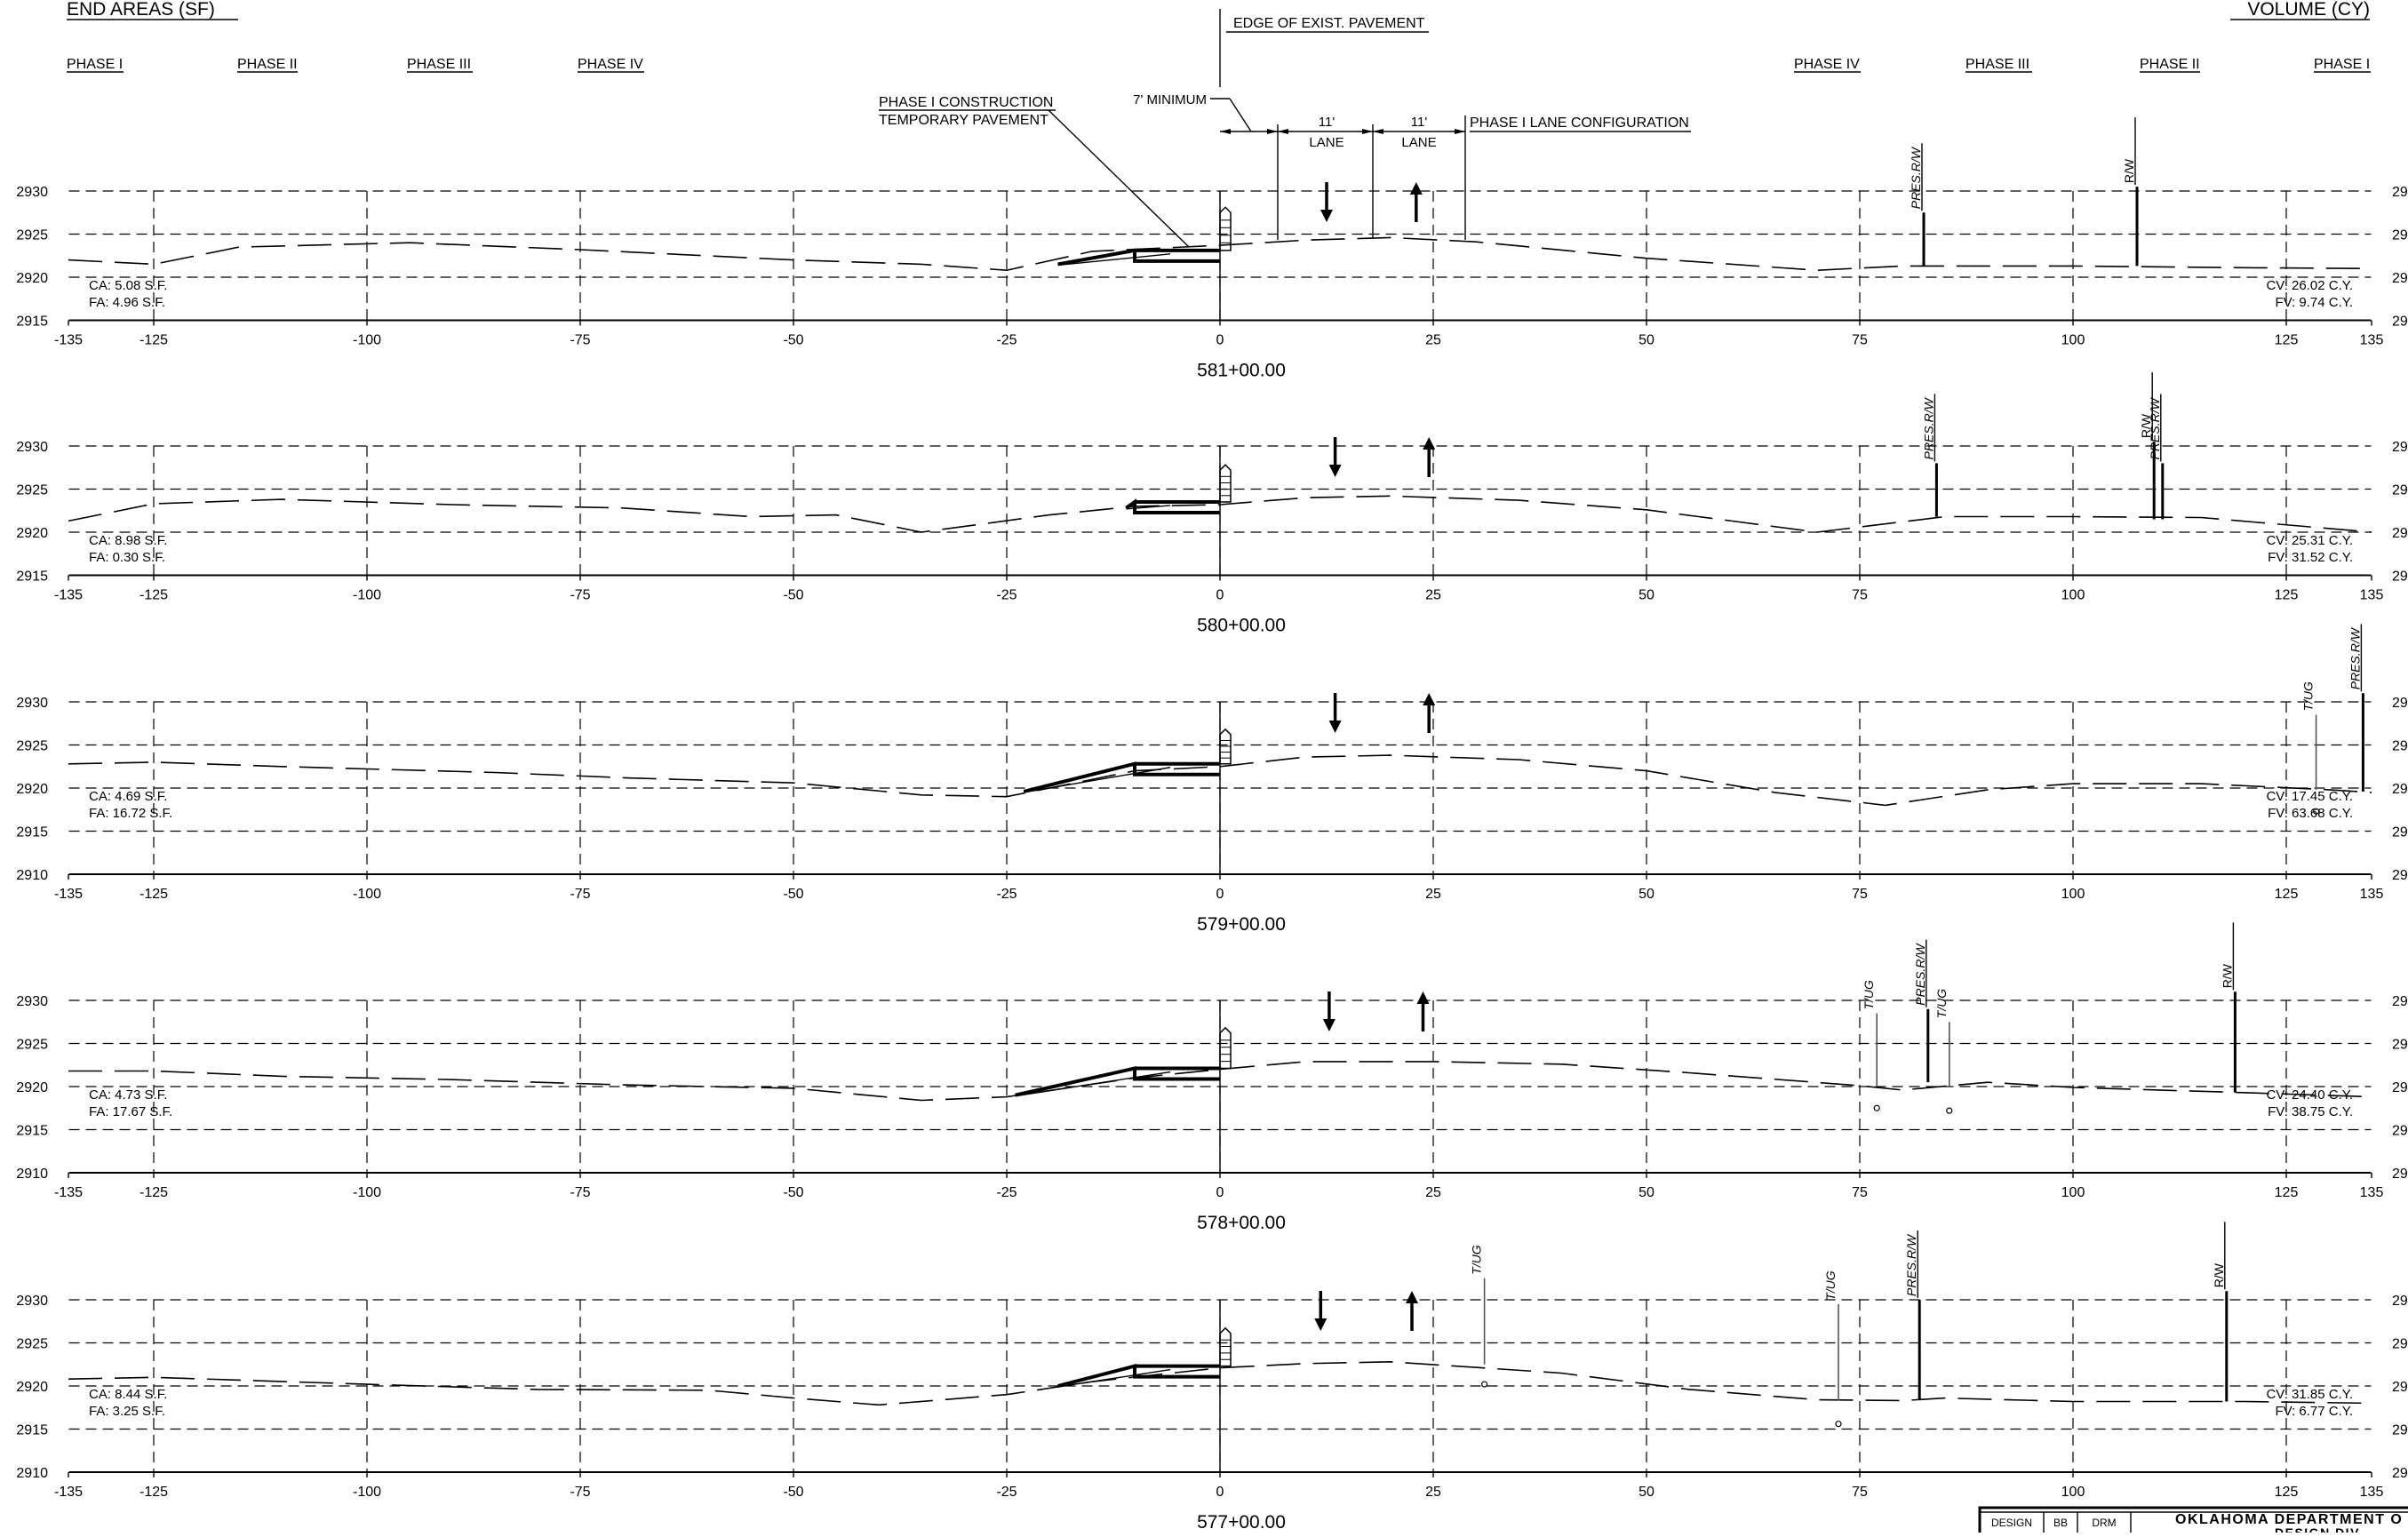 The height and width of the screenshot is (1537, 2408). What do you see at coordinates (2342, 64) in the screenshot?
I see `phase-right-1: PHASE I` at bounding box center [2342, 64].